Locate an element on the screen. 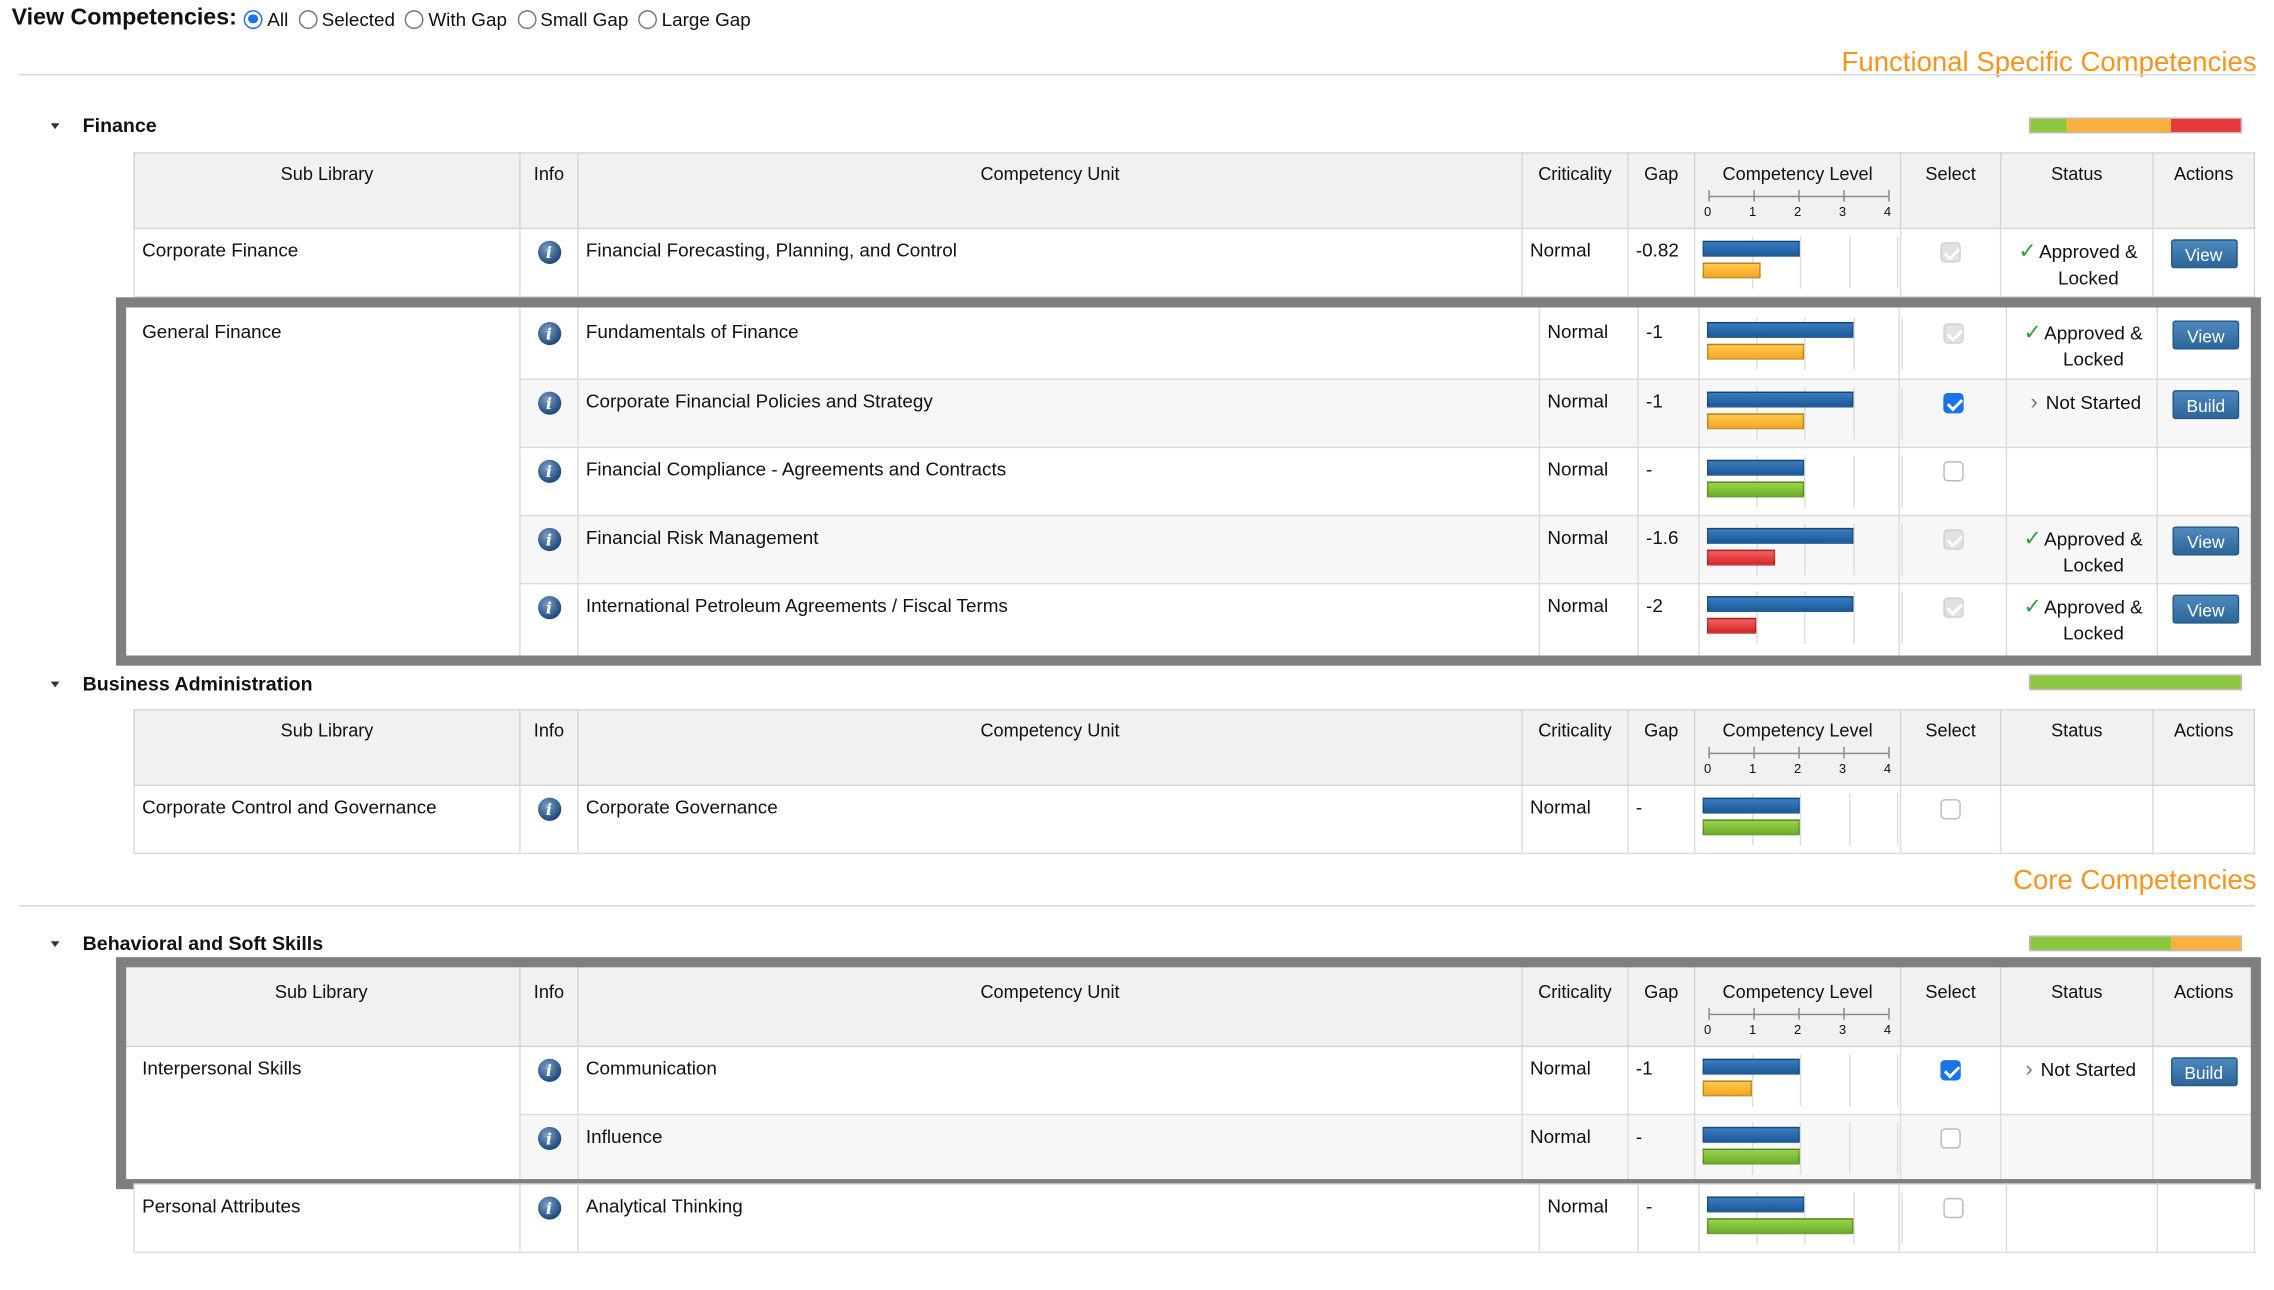 Image resolution: width=2274 pixels, height=1290 pixels. status-not-started: › Not Started is located at coordinates (2077, 1070).